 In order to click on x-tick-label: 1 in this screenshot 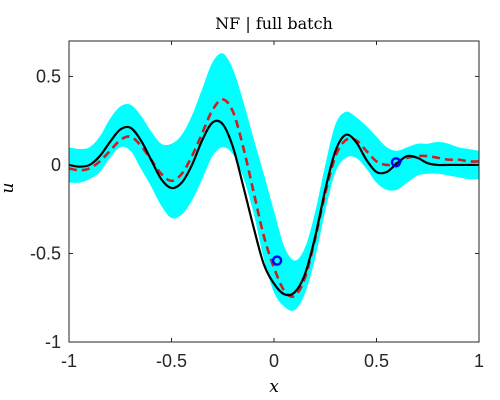, I will do `click(479, 361)`.